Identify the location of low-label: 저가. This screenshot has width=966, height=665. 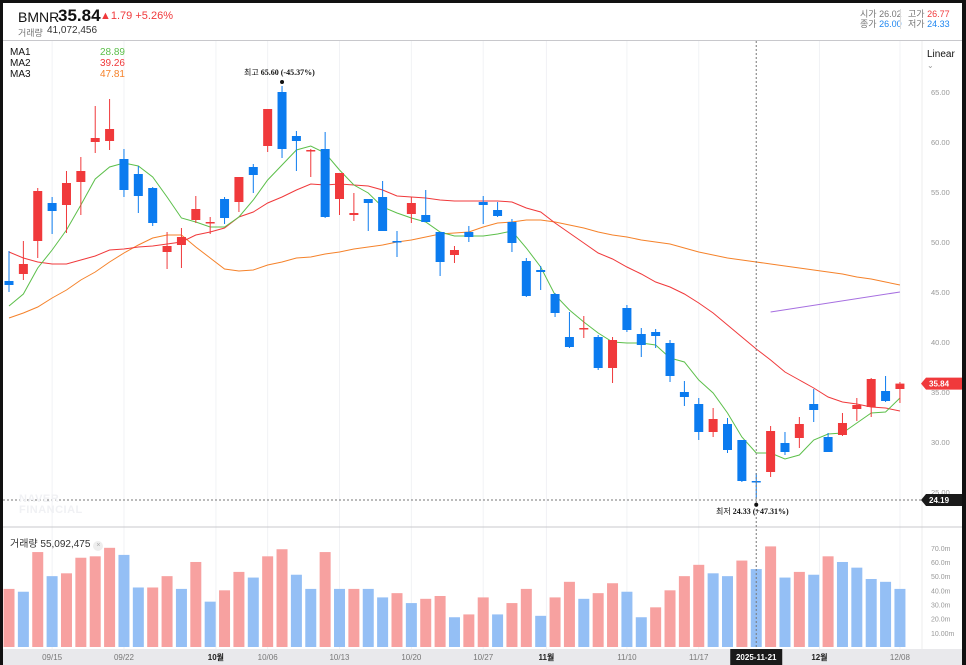
(916, 24).